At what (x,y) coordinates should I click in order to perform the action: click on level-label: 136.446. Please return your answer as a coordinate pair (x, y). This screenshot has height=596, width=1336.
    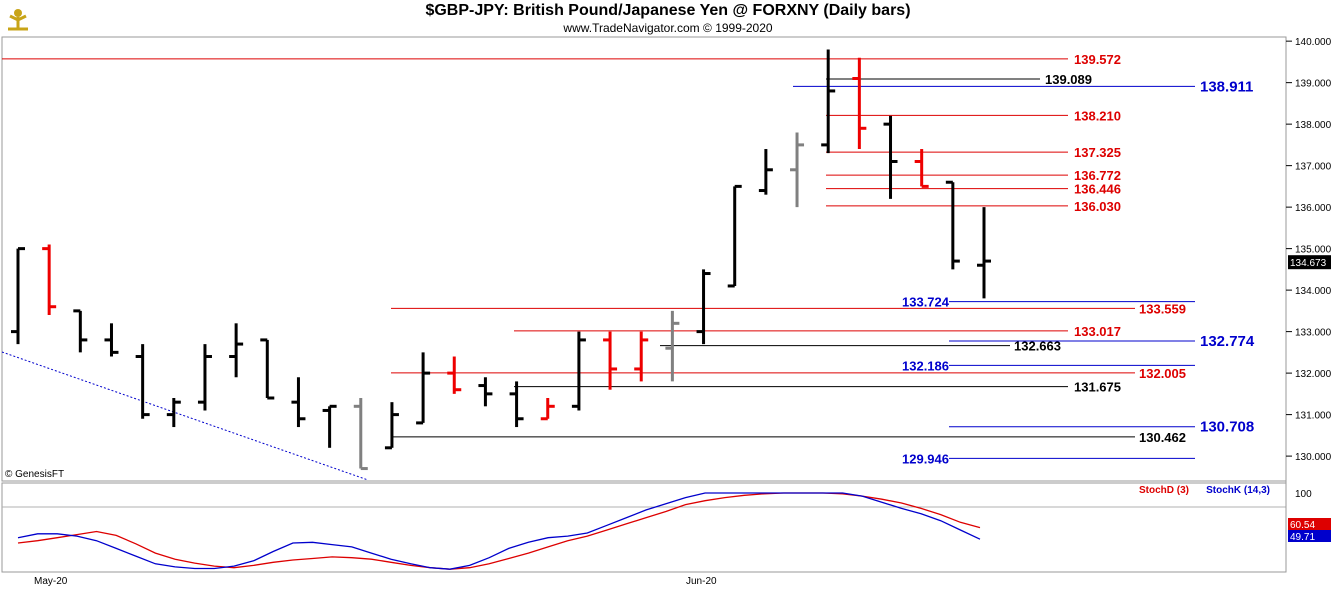
    Looking at the image, I should click on (1097, 189).